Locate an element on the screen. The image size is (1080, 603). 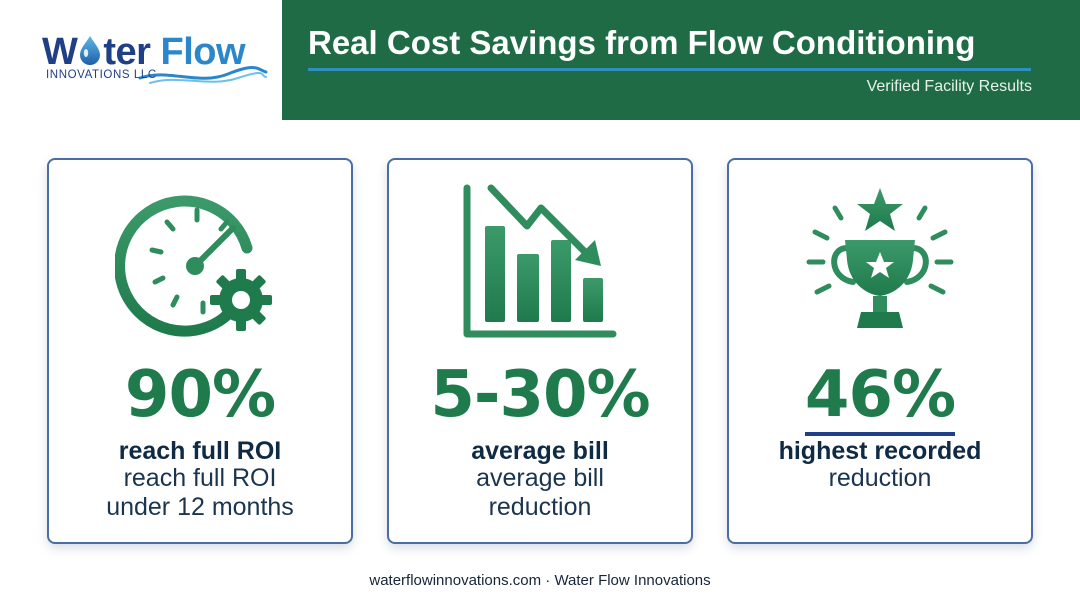
logo-letters-ter: ter is located at coordinates (127, 52).